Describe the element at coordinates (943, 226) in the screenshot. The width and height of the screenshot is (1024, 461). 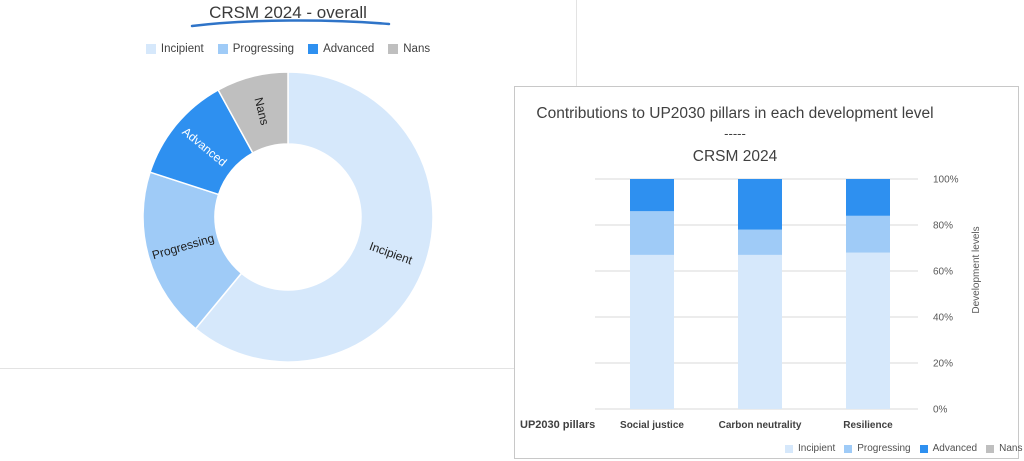
I see `y-tick-label: 80%` at that location.